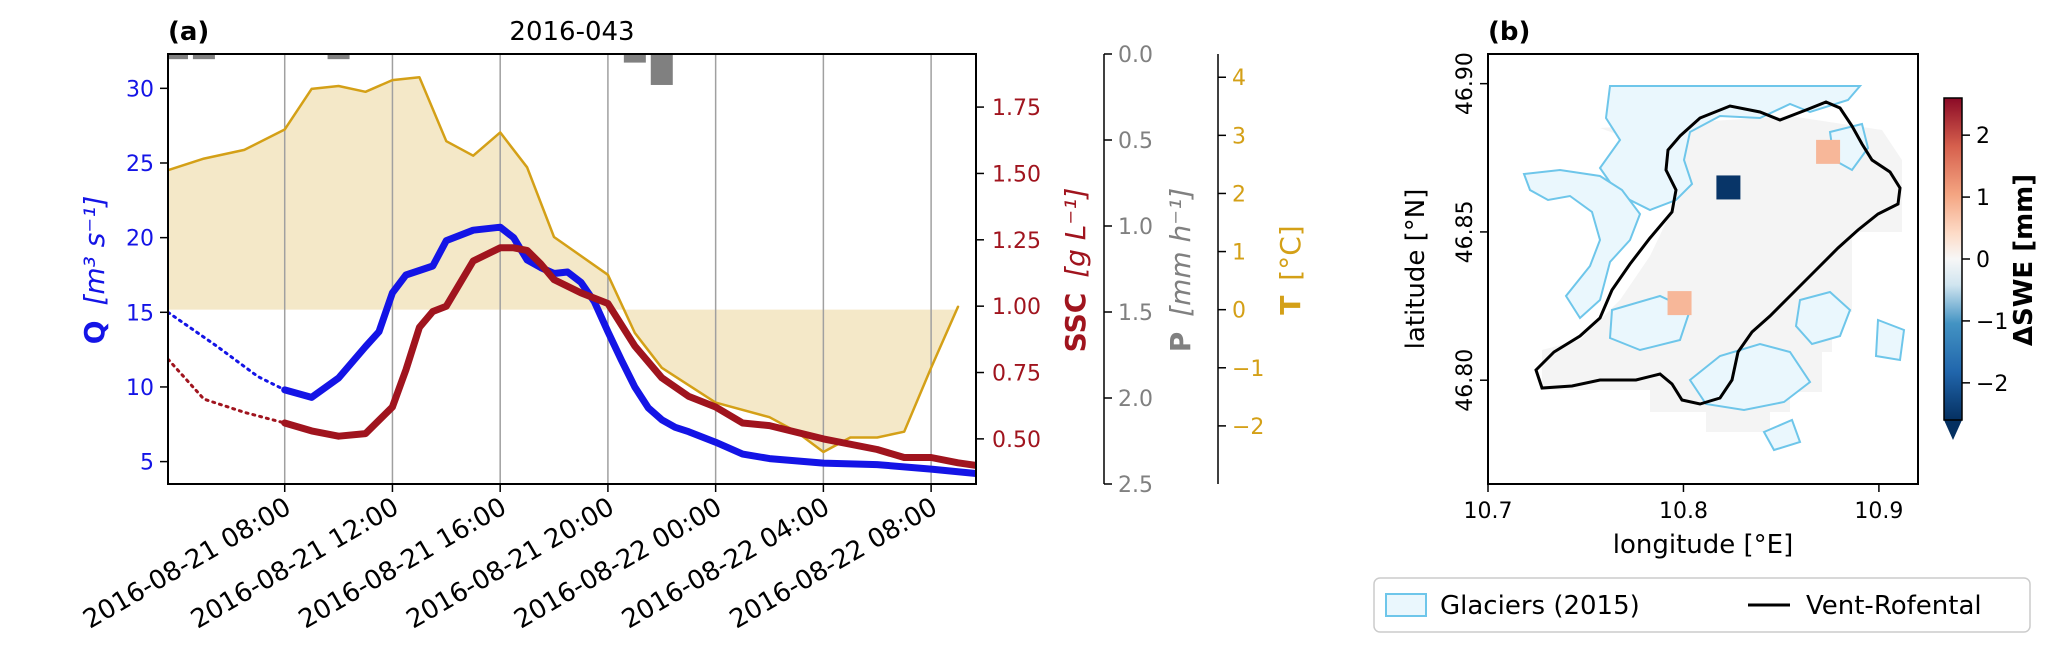 This screenshot has width=2067, height=668. What do you see at coordinates (1135, 399) in the screenshot?
I see `p-tick-label-4: 2.0` at bounding box center [1135, 399].